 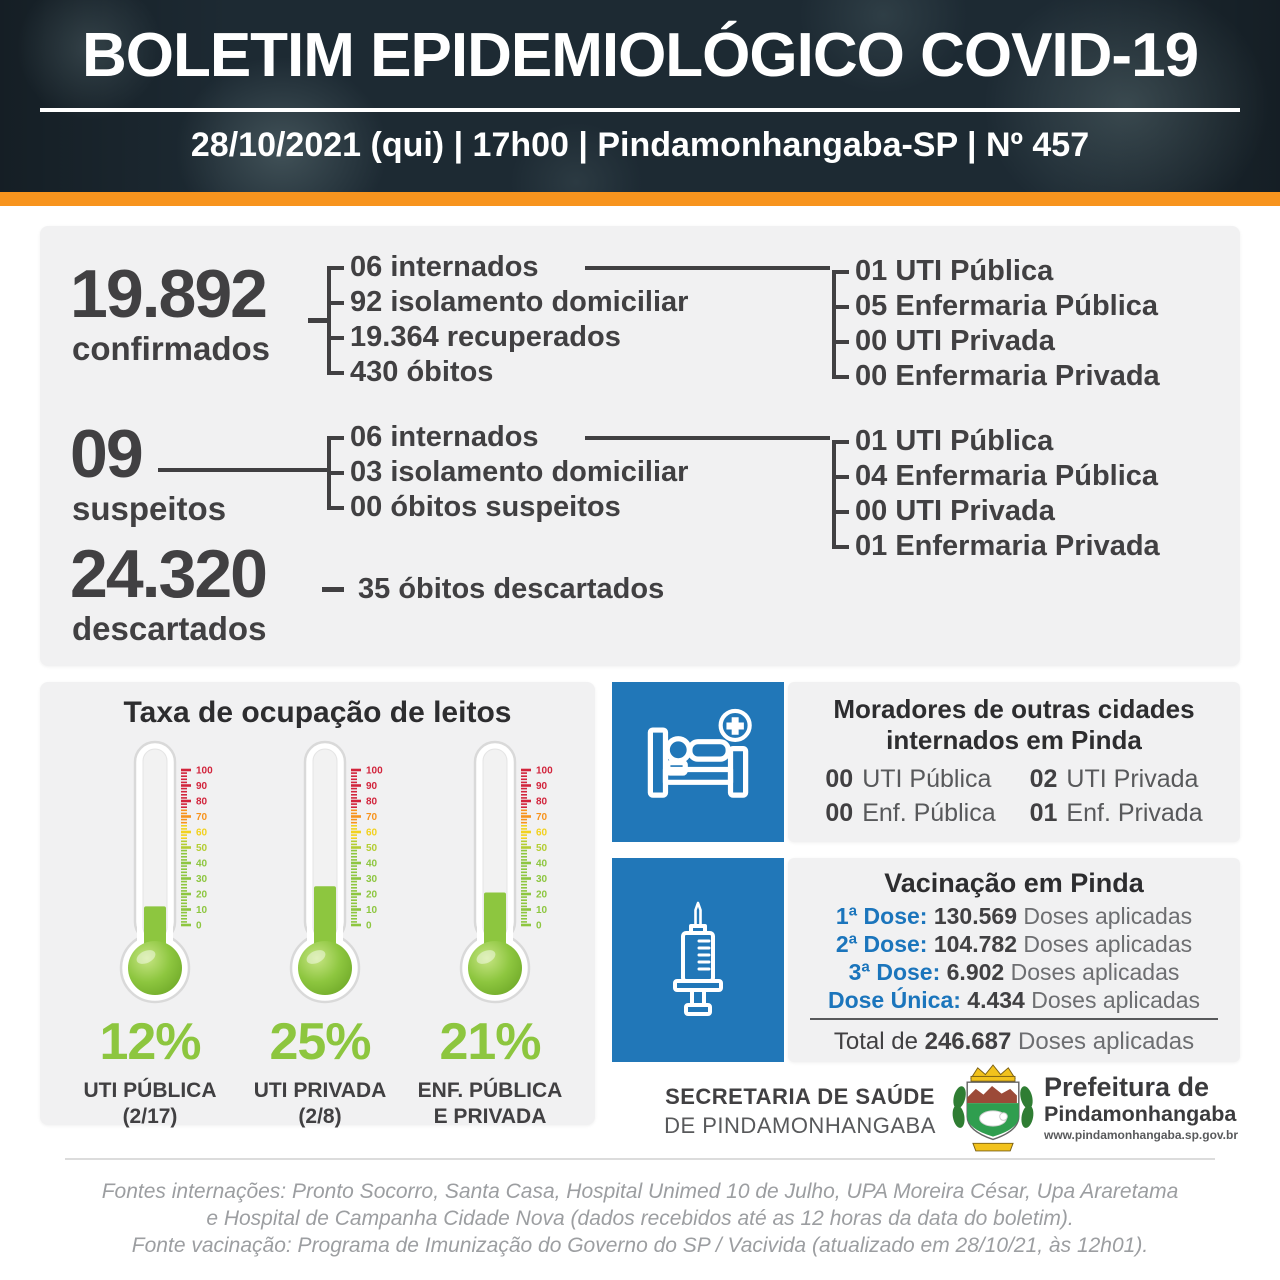 What do you see at coordinates (171, 348) in the screenshot?
I see `confirmed-label: confirmados` at bounding box center [171, 348].